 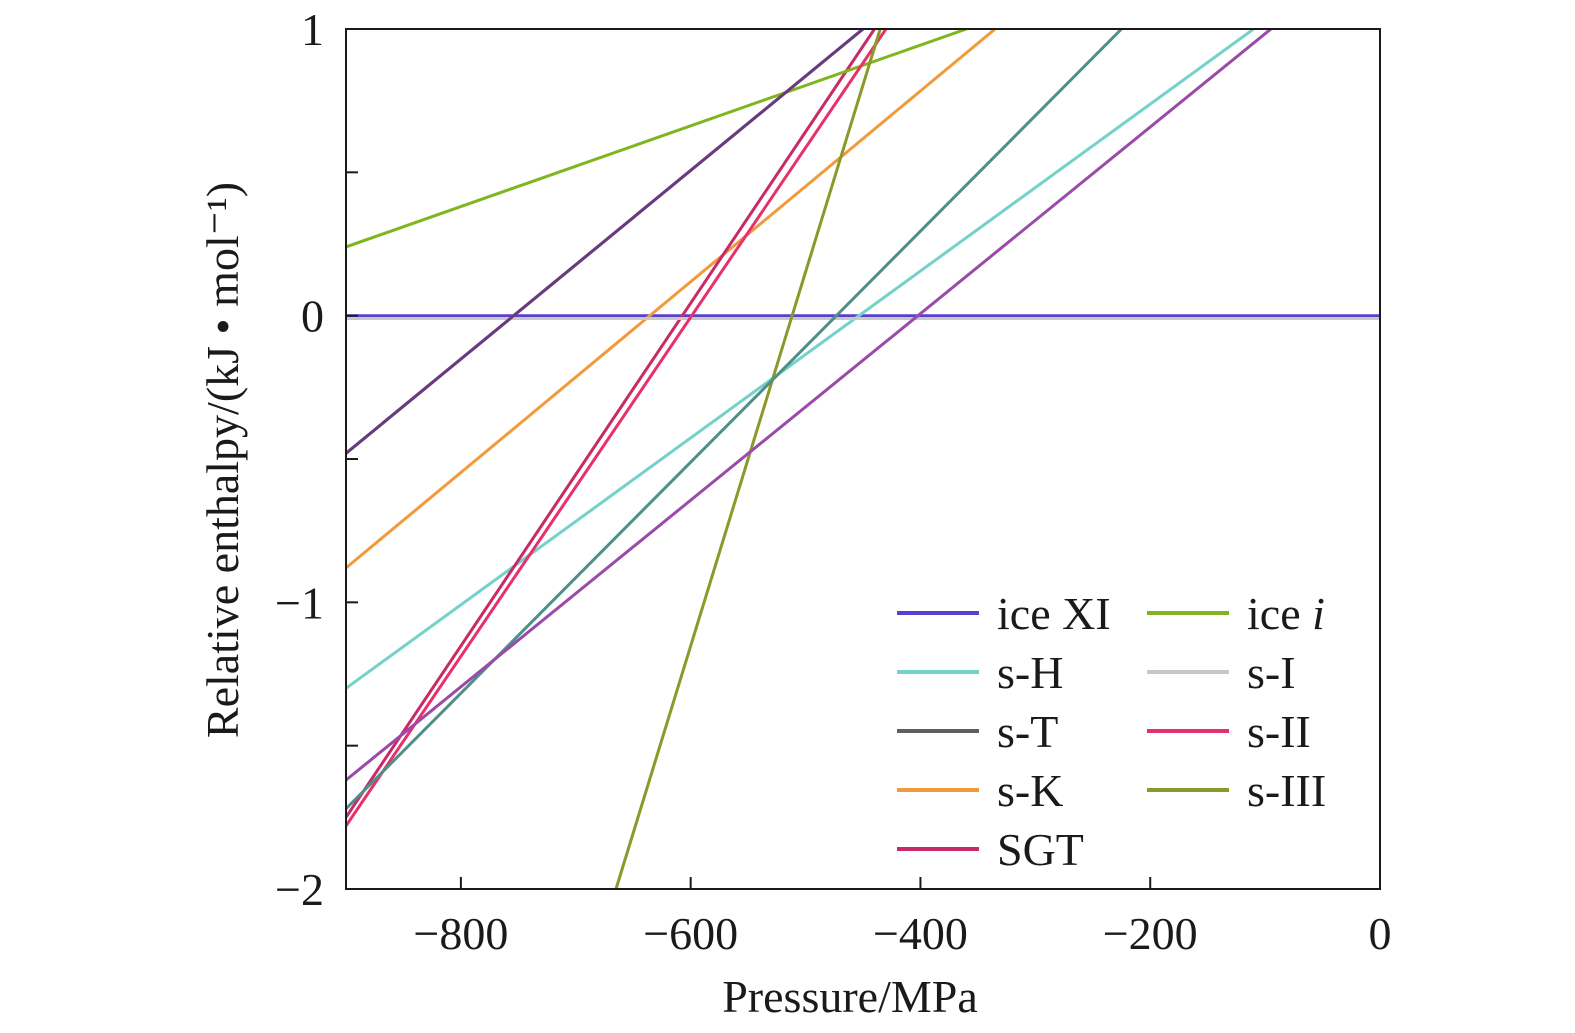 What do you see at coordinates (299, 602) in the screenshot?
I see `y-tick-label: −1` at bounding box center [299, 602].